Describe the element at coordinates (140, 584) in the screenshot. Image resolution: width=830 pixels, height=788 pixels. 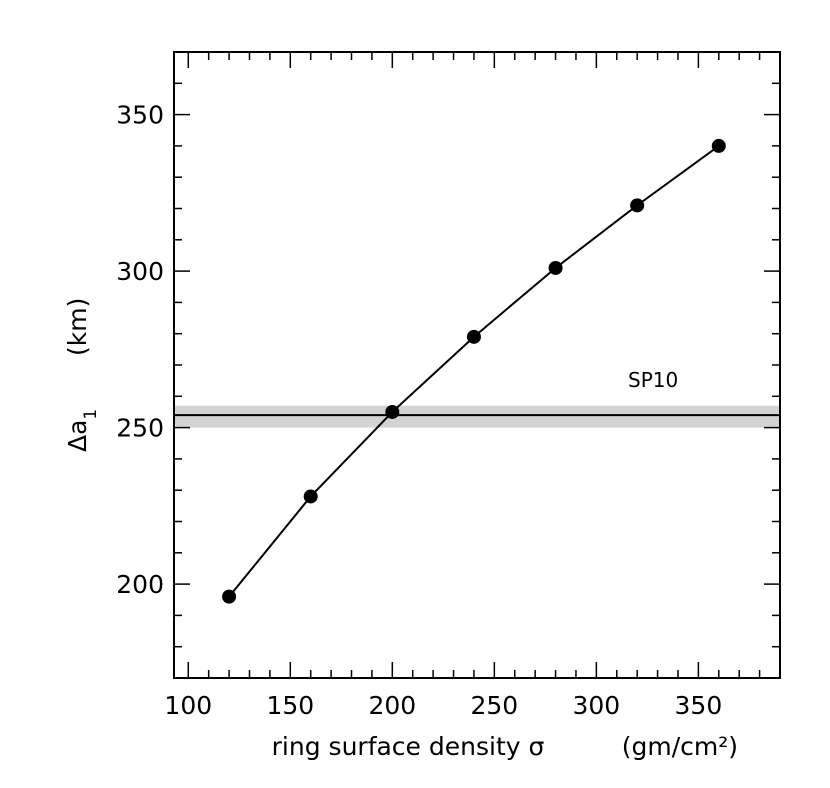
I see `y-tick-label: 200` at that location.